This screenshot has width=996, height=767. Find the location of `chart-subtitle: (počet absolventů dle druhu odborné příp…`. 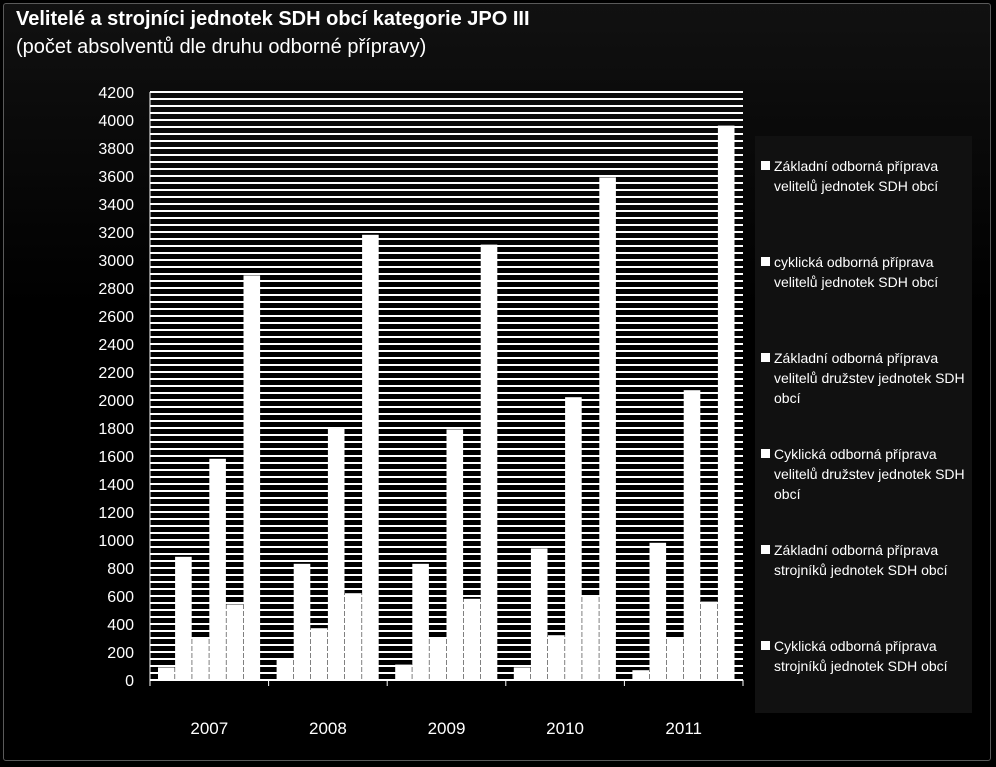

chart-subtitle: (počet absolventů dle druhu odborné příp… is located at coordinates (221, 47).